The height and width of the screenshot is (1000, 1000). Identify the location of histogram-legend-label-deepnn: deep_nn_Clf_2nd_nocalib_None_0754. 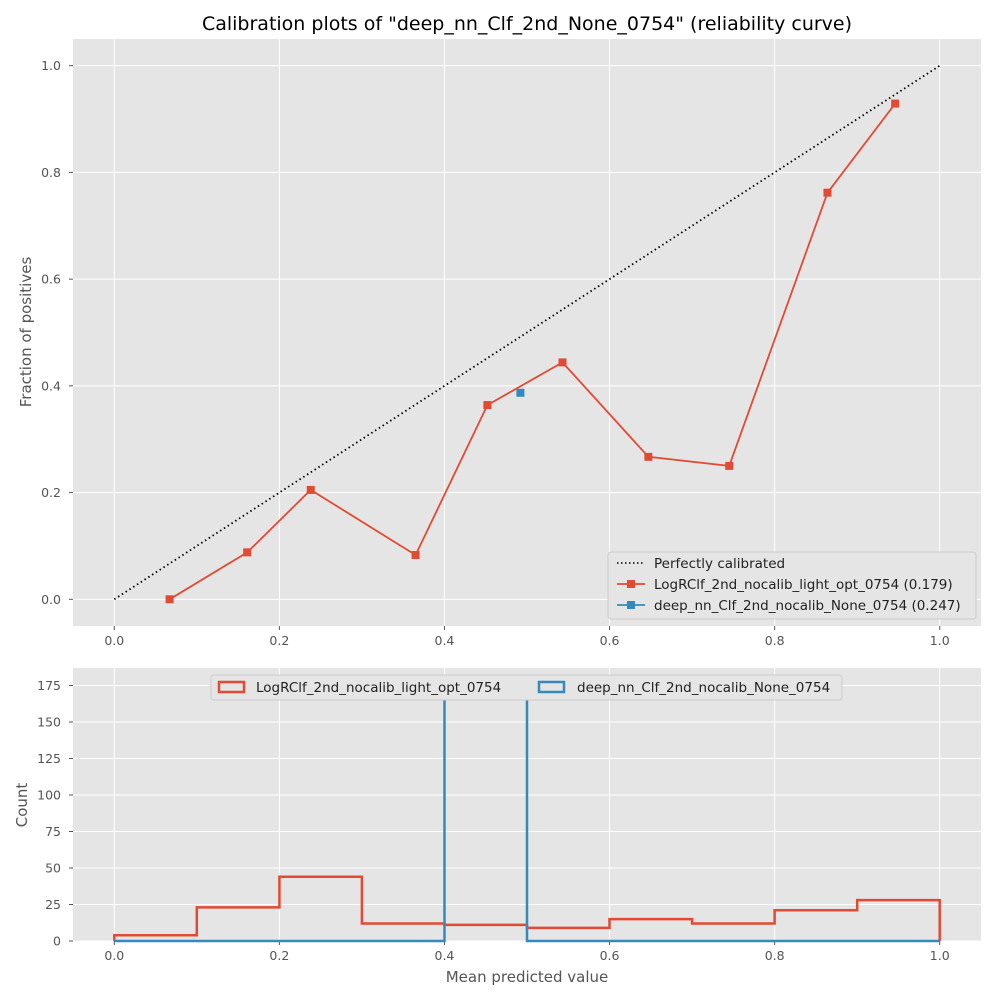
(703, 688).